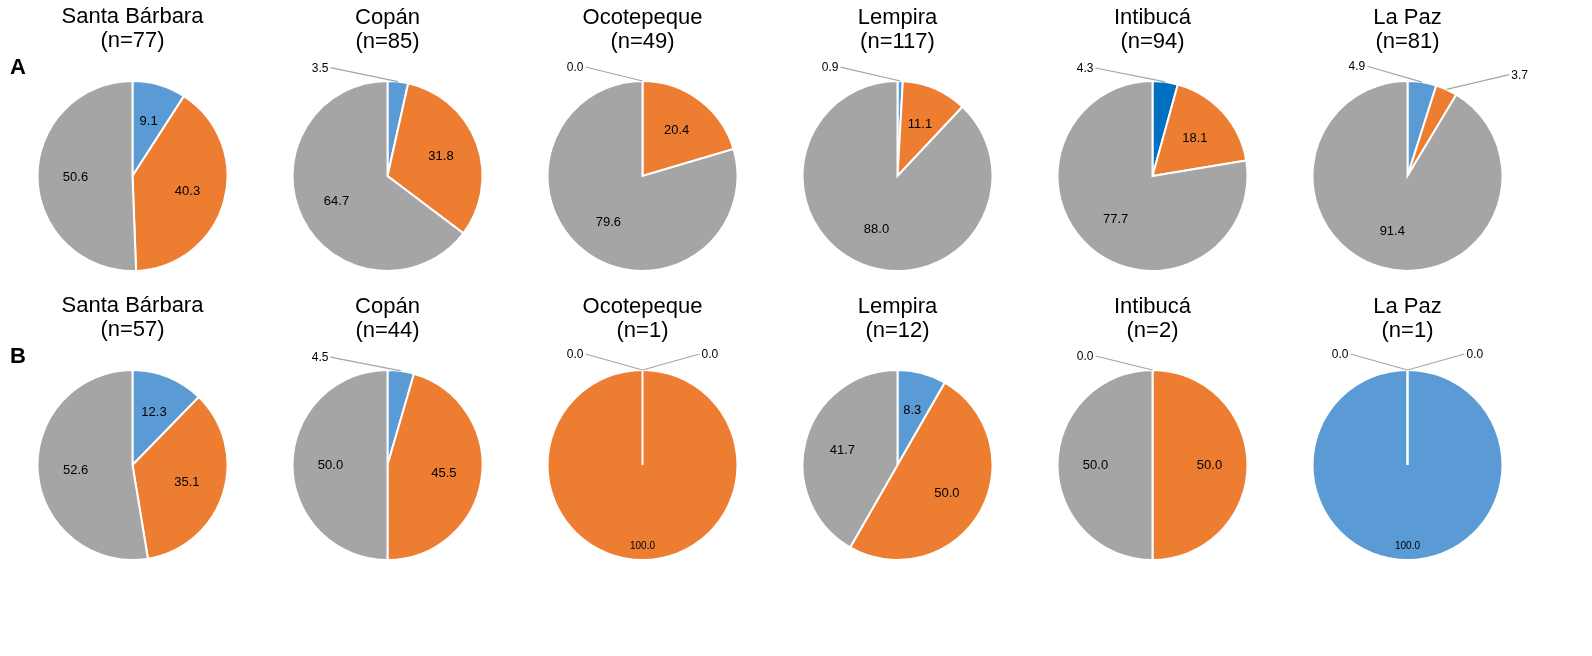 The width and height of the screenshot is (1592, 656). What do you see at coordinates (336, 201) in the screenshot?
I see `data-label: 64.7` at bounding box center [336, 201].